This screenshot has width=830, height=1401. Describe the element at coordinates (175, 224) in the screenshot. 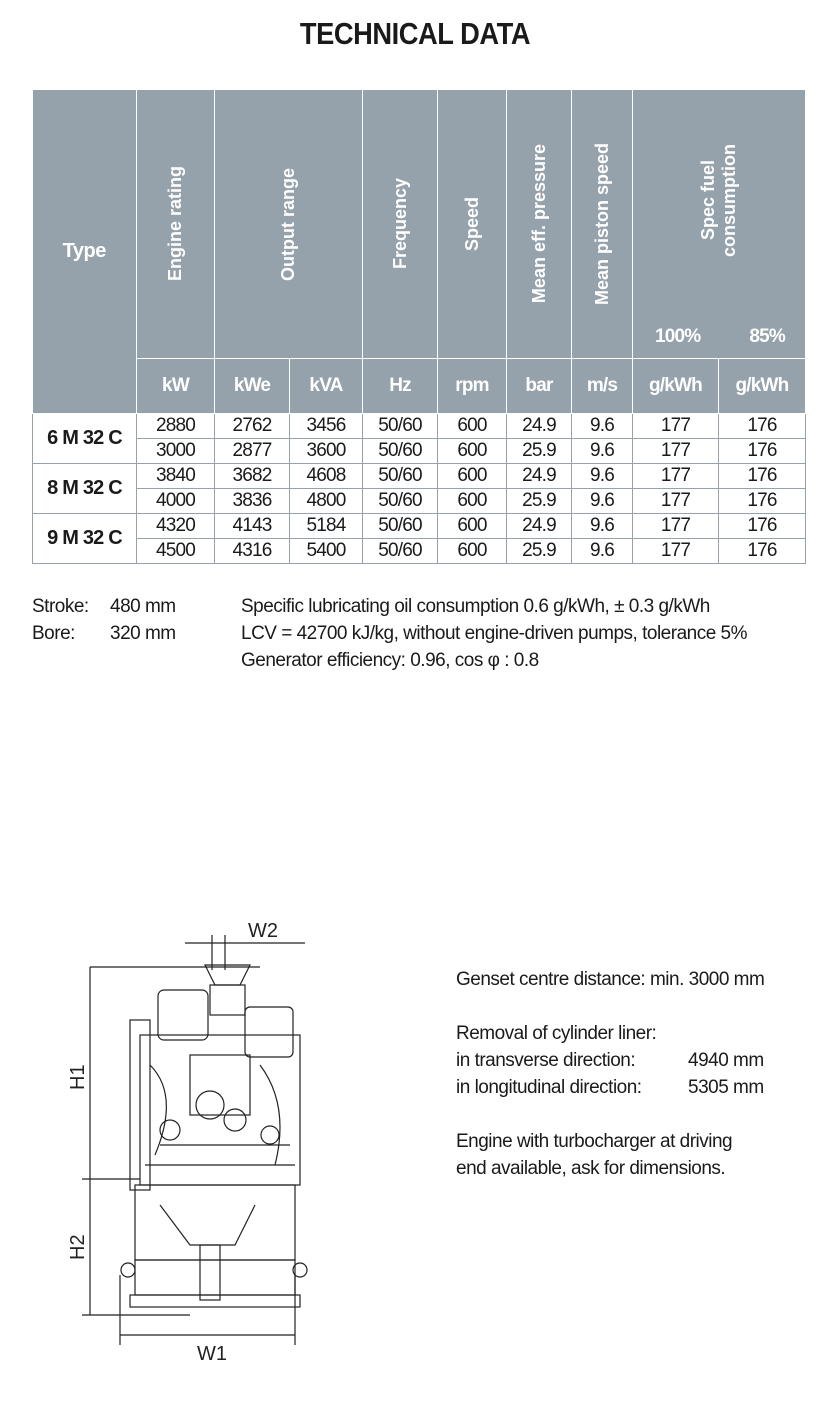

I see `header-engine-rating: Engine rating` at that location.